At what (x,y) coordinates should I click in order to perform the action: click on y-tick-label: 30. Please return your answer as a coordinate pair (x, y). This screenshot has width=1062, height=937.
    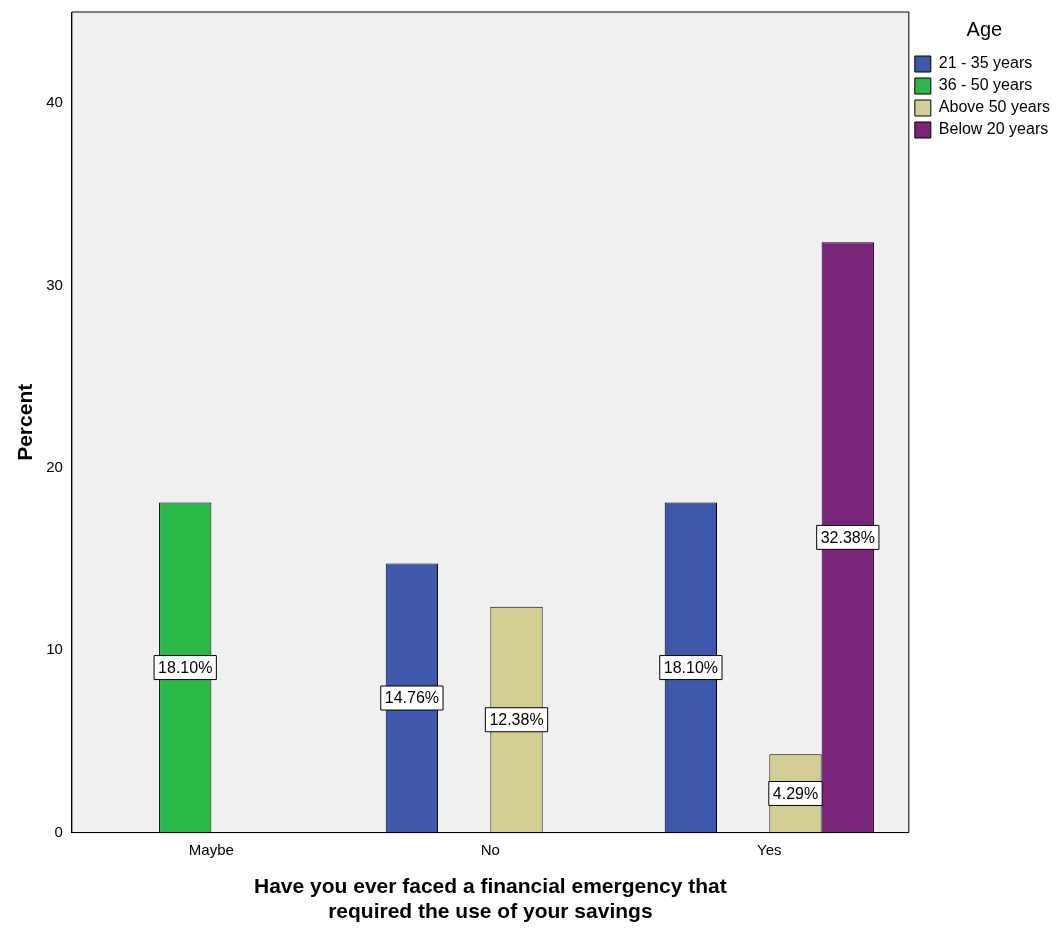
    Looking at the image, I should click on (54, 284).